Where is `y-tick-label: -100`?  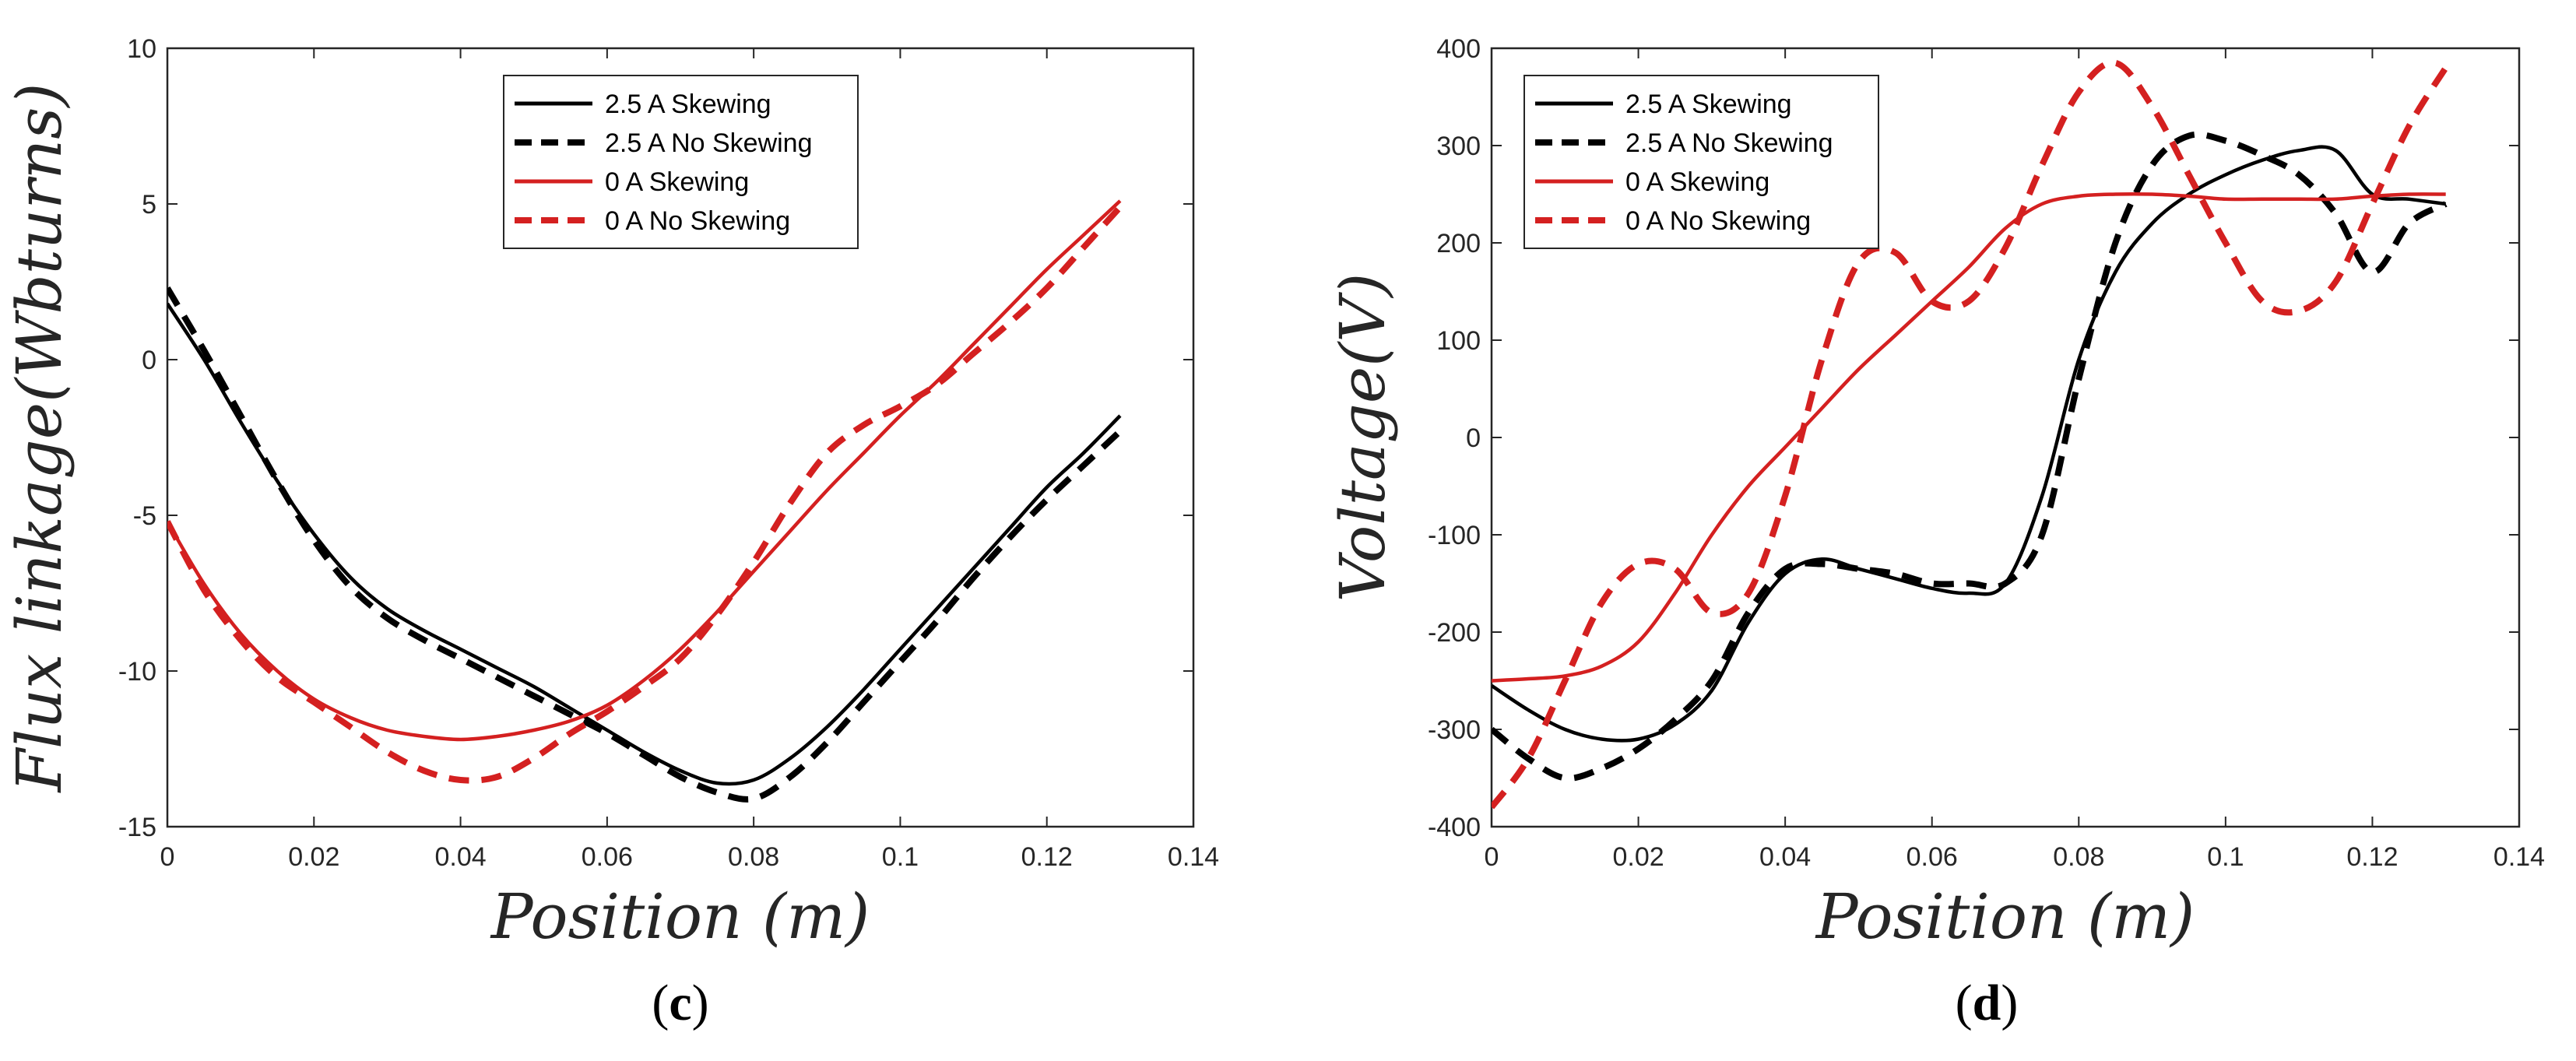
y-tick-label: -100 is located at coordinates (1454, 535).